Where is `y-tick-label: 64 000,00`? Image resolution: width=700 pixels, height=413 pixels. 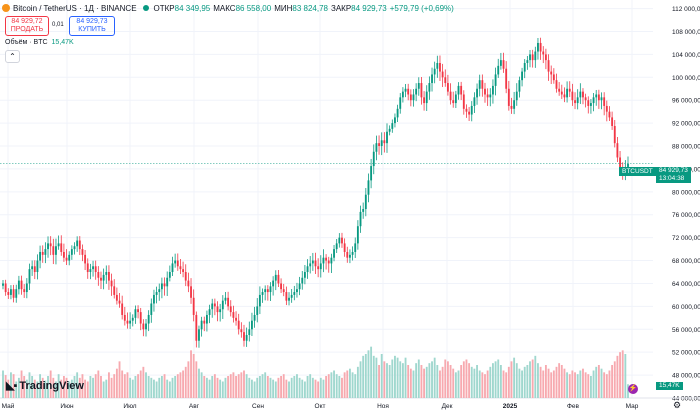 y-tick-label: 64 000,00 is located at coordinates (686, 284).